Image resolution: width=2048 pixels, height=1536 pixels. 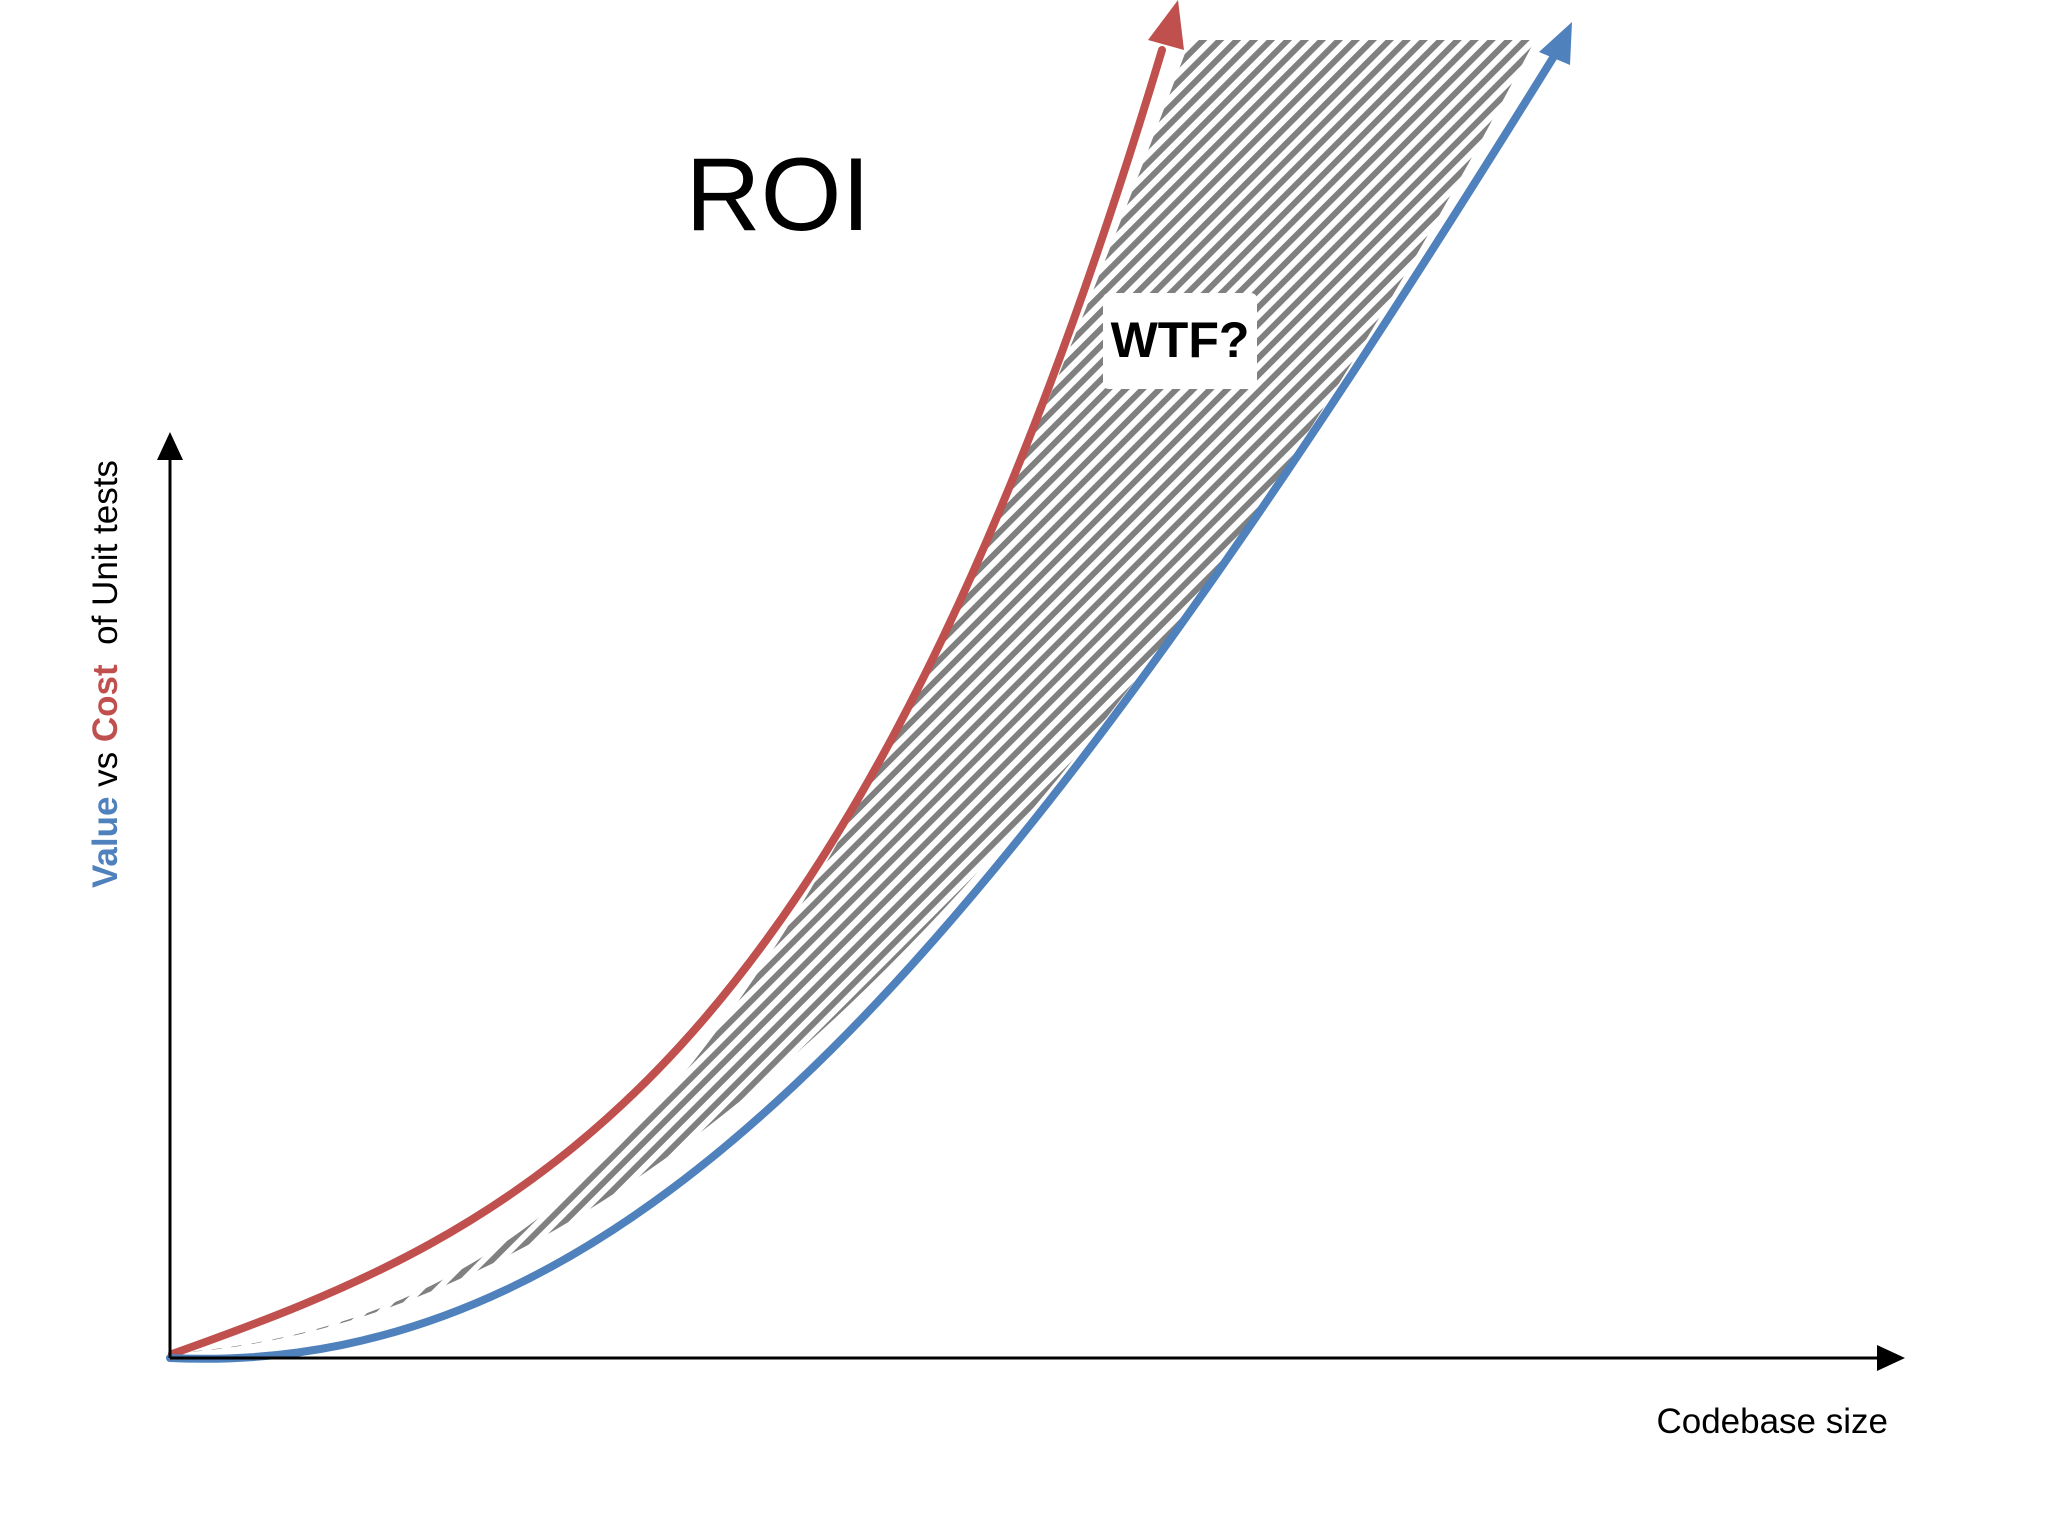 I want to click on y-axis-label: Value vs Cost of Unit tests, so click(x=105, y=674).